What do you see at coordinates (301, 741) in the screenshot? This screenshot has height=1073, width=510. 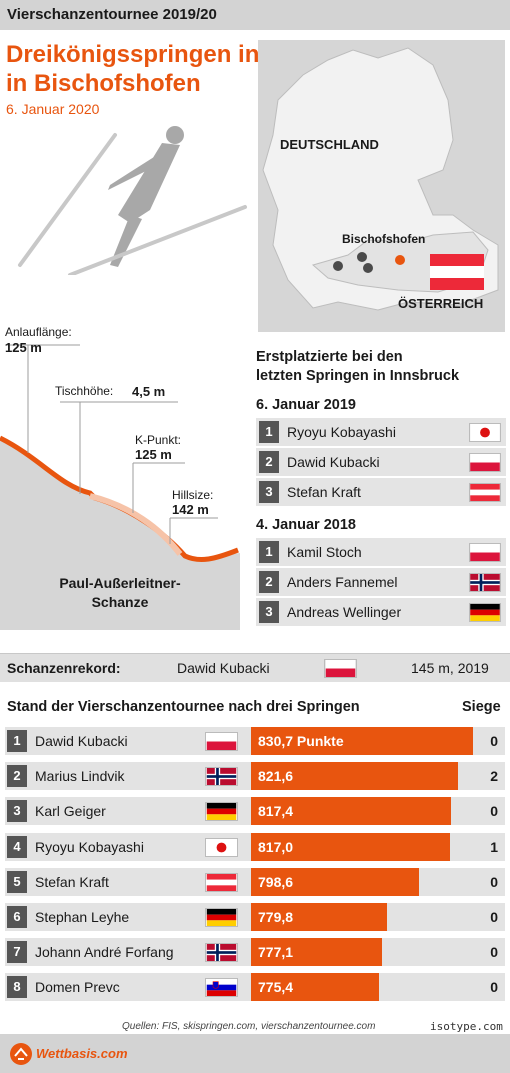 I see `points-label: 830,7 Punkte` at bounding box center [301, 741].